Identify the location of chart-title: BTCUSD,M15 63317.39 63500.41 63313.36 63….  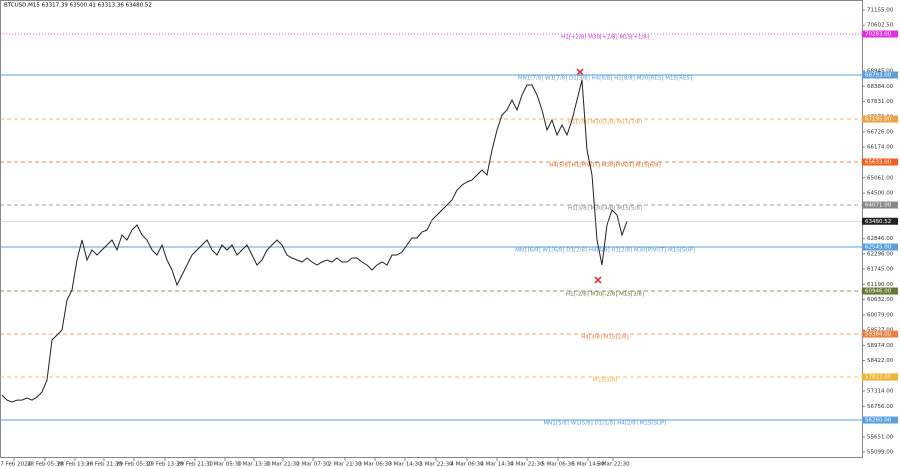
(78, 6).